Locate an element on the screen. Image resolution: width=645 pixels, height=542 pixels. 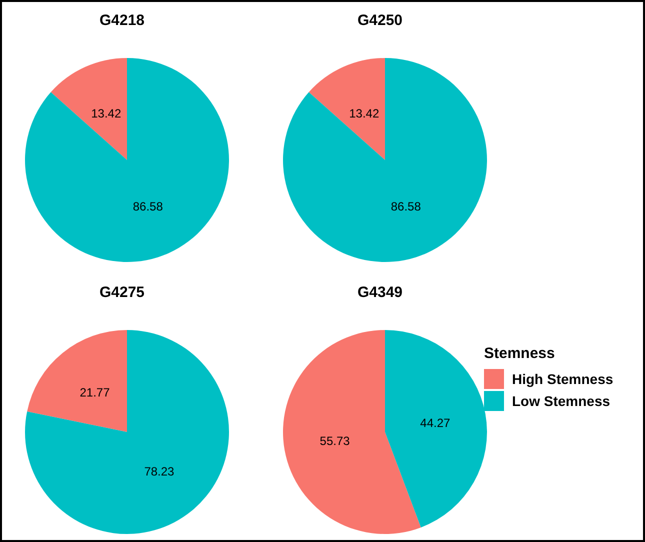
chart-title: G4349 is located at coordinates (380, 292).